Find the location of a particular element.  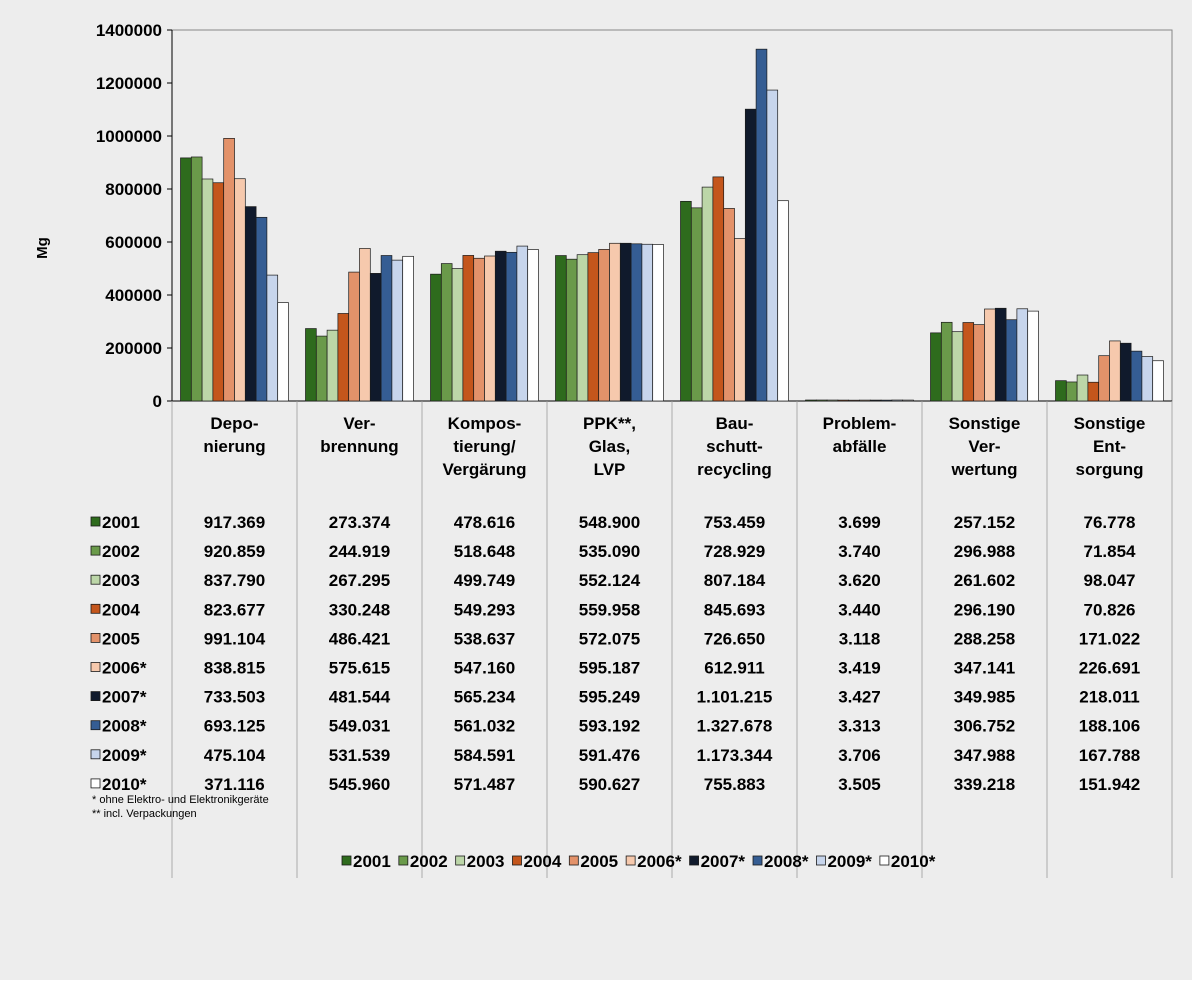

table-cell: 837.790 is located at coordinates (234, 580).